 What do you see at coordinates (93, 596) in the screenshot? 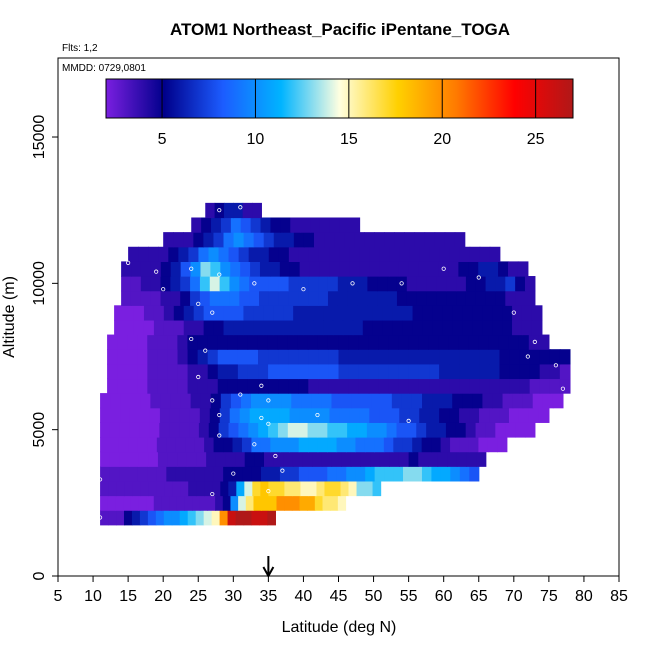
I see `x-tick-label: 10` at bounding box center [93, 596].